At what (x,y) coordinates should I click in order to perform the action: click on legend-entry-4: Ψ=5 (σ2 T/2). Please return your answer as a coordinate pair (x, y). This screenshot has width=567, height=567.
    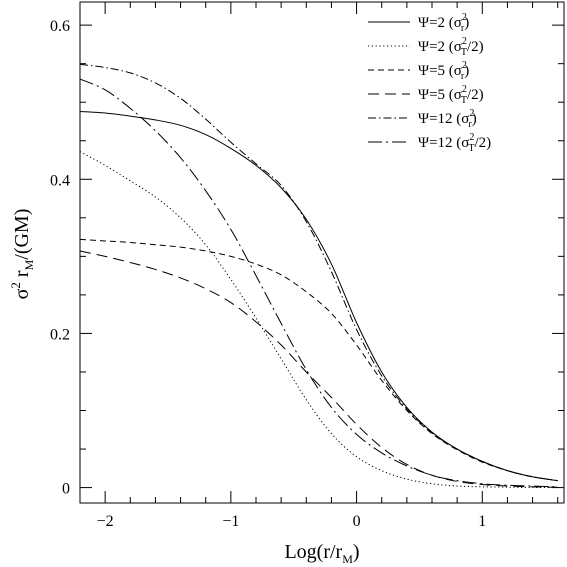
    Looking at the image, I should click on (451, 95).